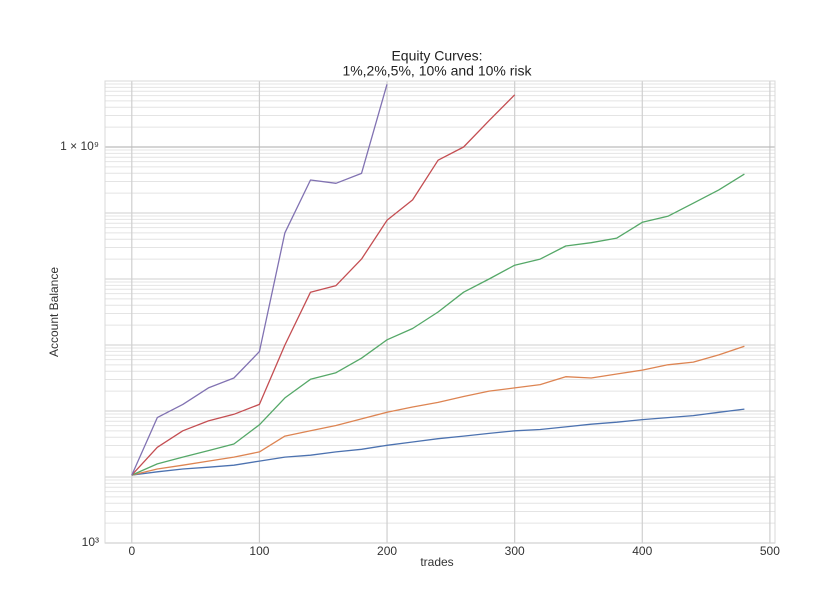  I want to click on series-line, so click(438, 442).